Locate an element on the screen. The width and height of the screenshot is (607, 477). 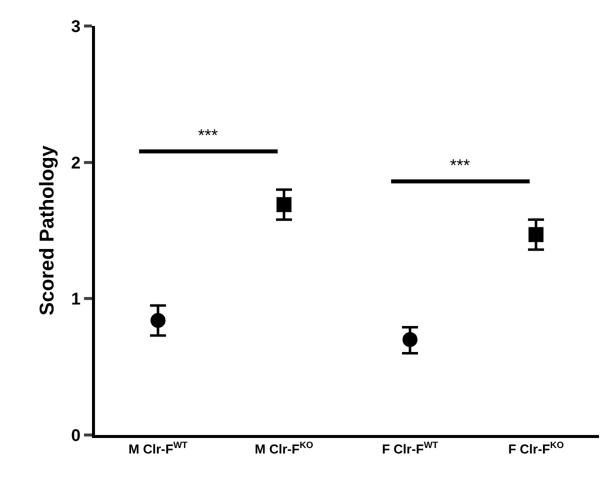
x-tick-label: M Clr-F$^{KO}$ is located at coordinates (284, 448).